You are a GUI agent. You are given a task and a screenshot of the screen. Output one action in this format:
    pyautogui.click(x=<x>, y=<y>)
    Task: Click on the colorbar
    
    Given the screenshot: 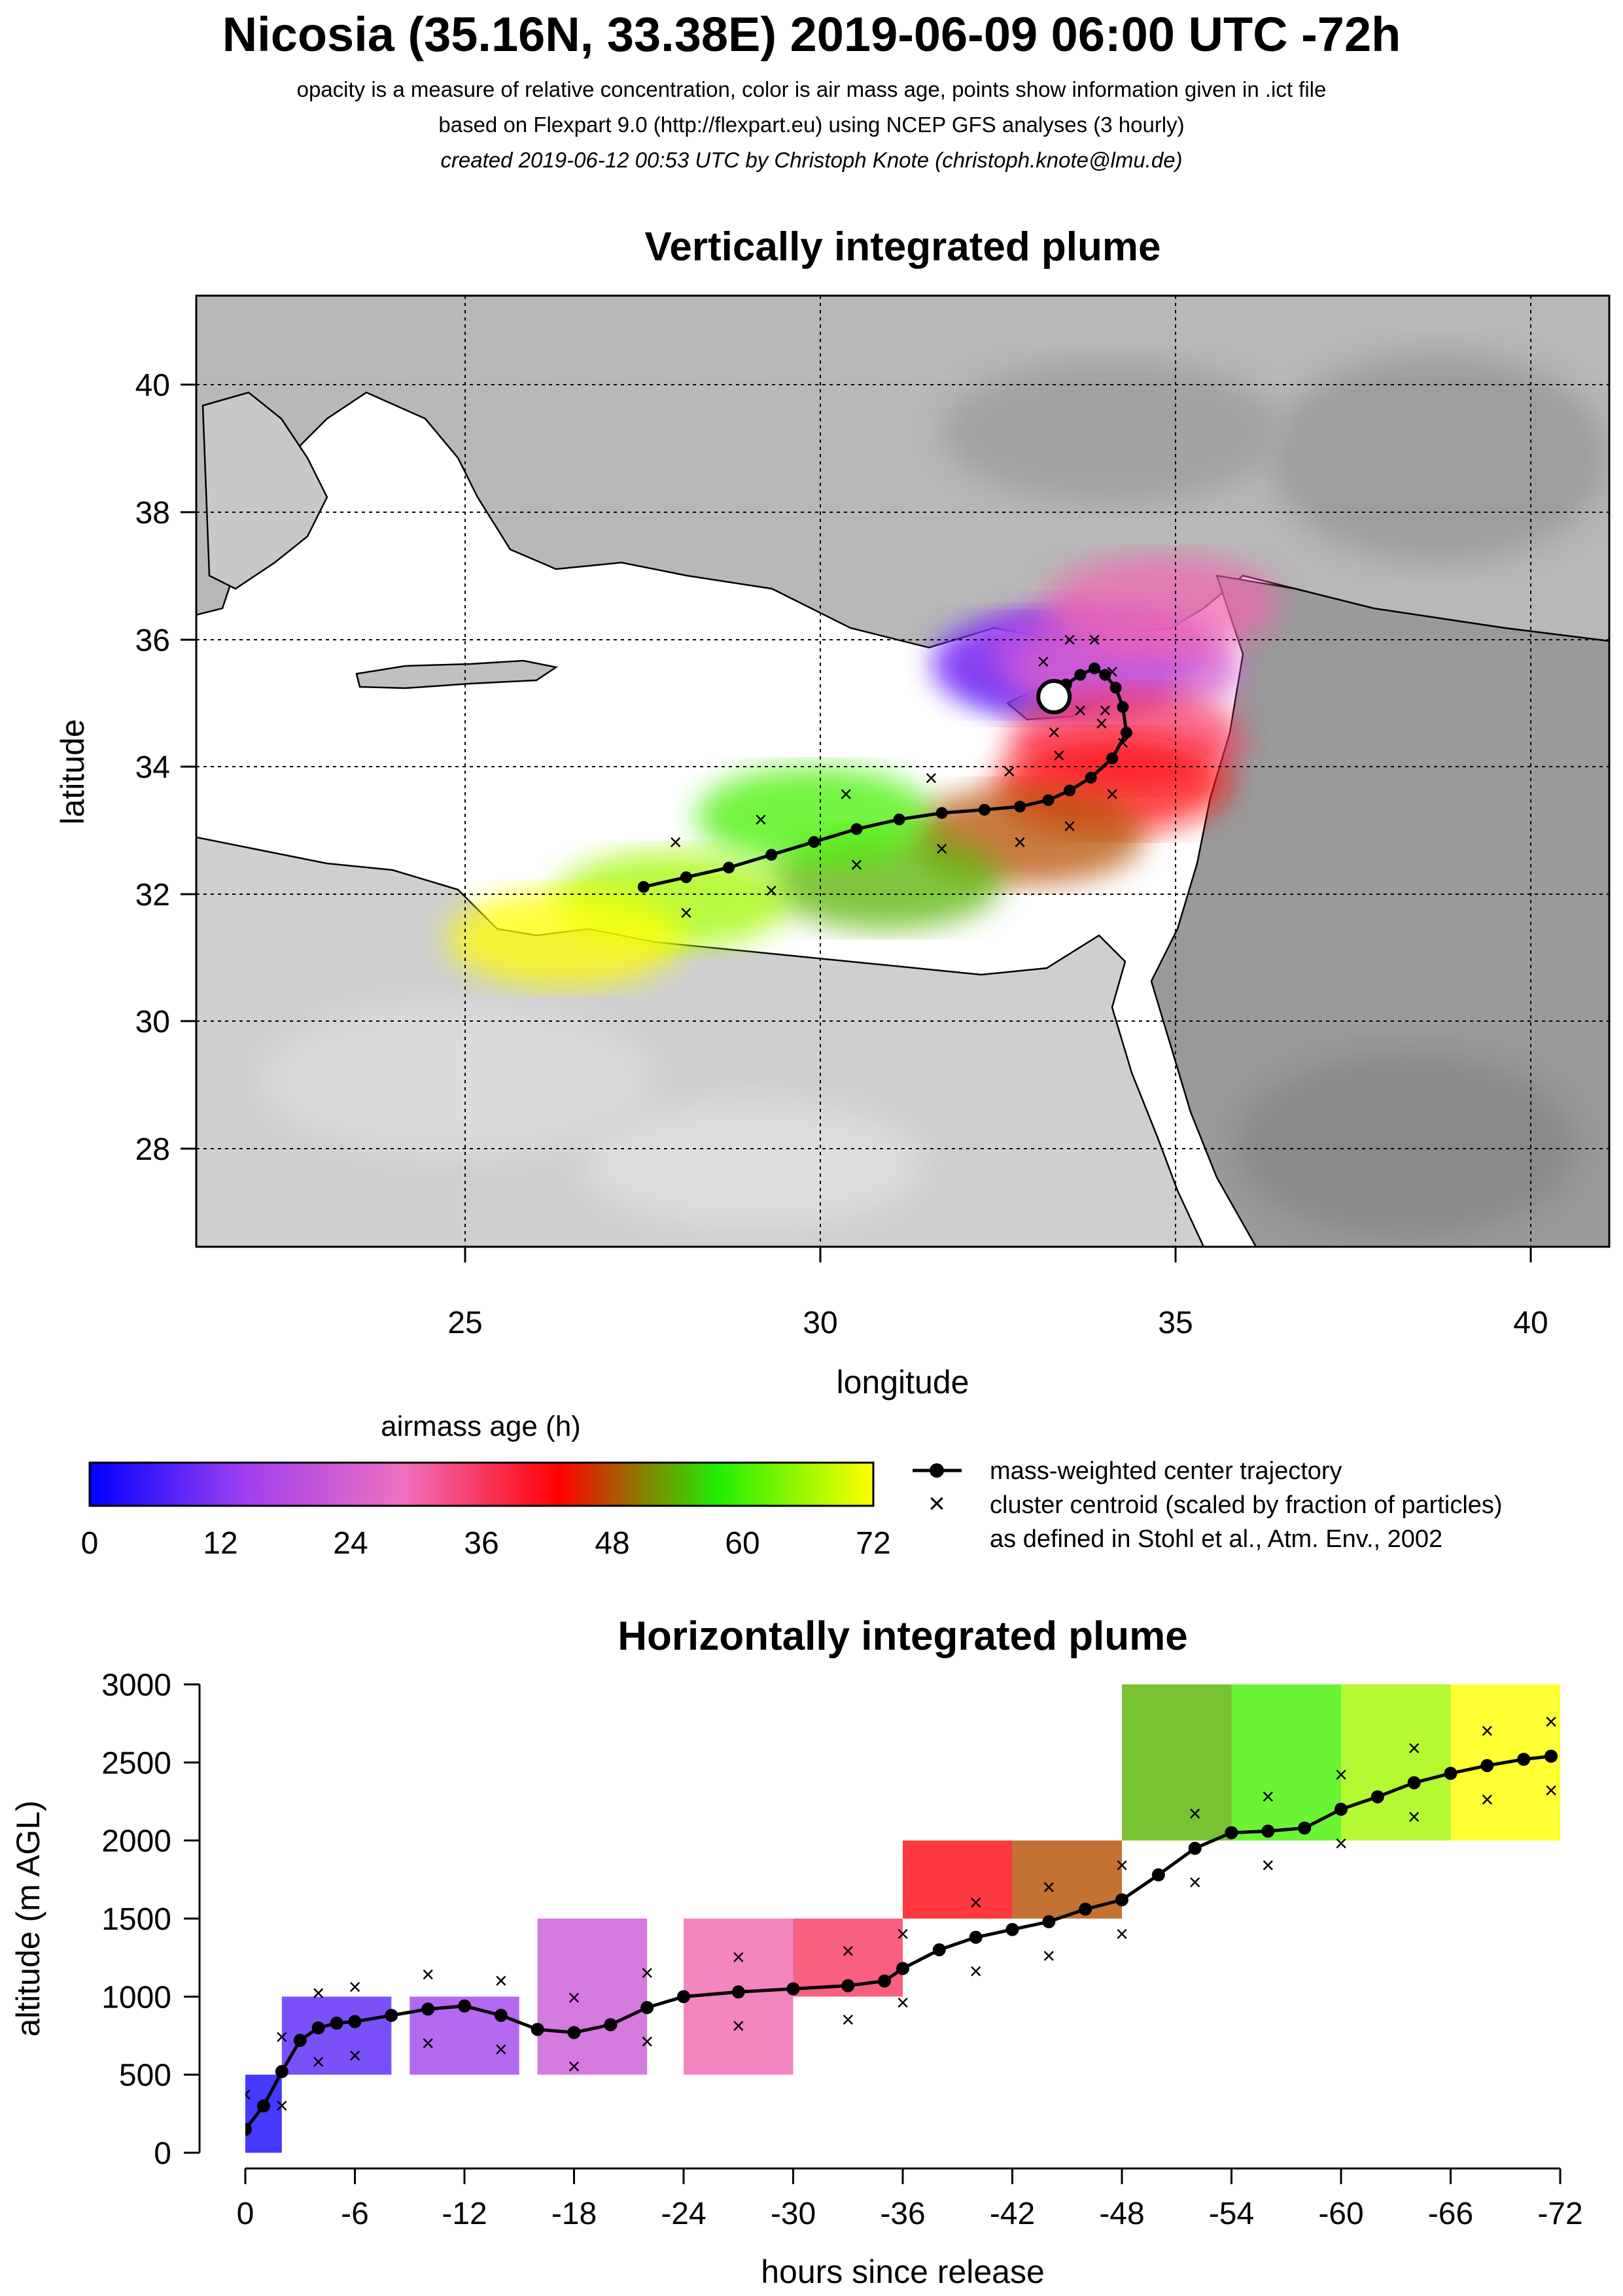 What is the action you would take?
    pyautogui.click(x=482, y=1484)
    